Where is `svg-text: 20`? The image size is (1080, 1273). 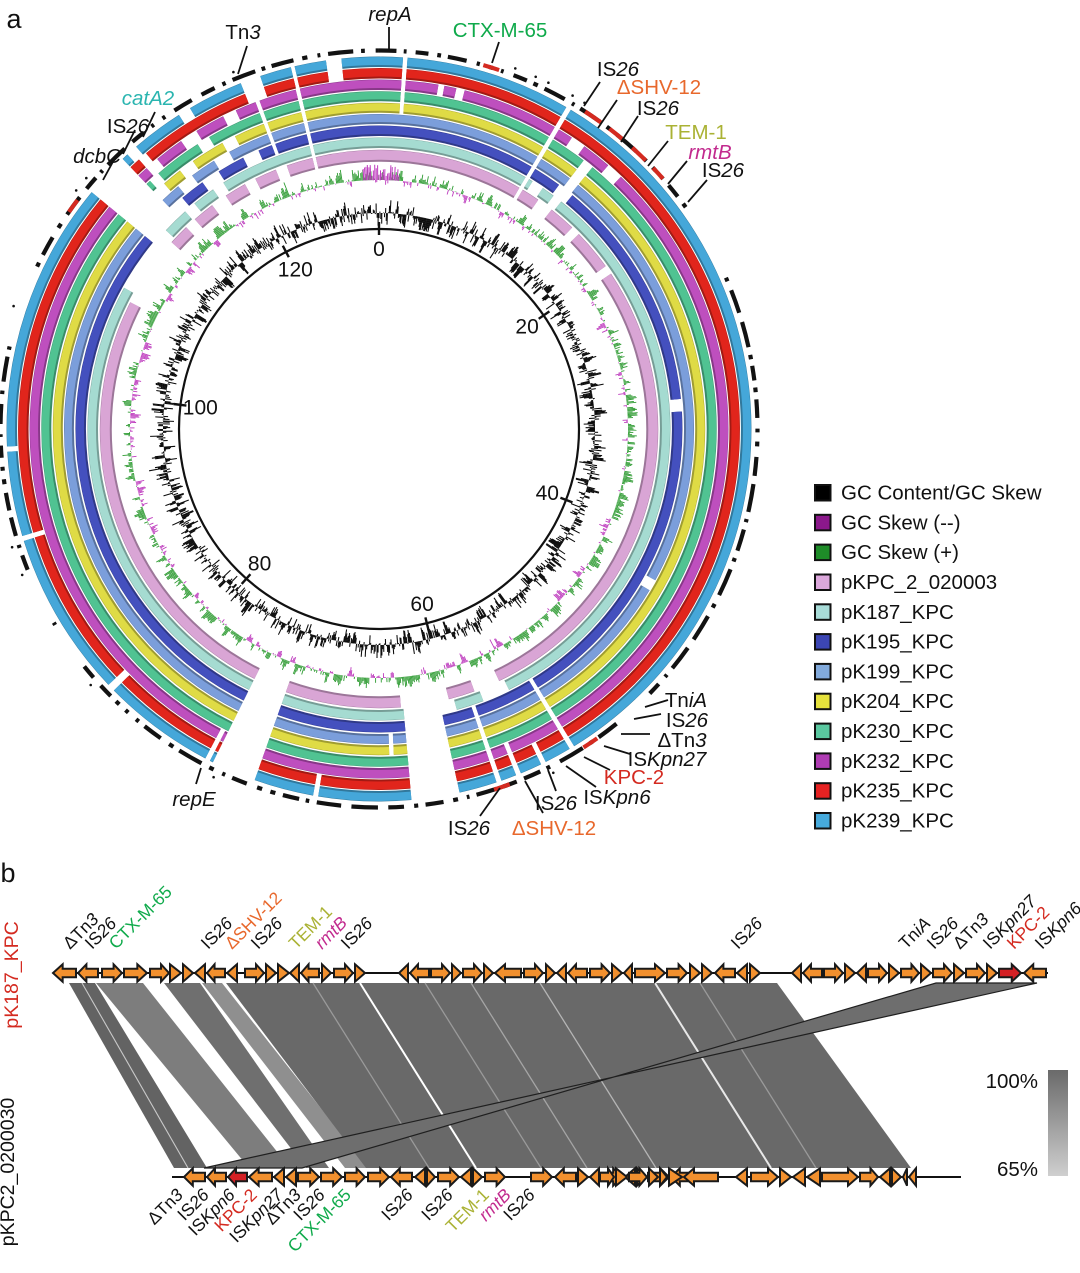
svg-text: 20 is located at coordinates (526, 327).